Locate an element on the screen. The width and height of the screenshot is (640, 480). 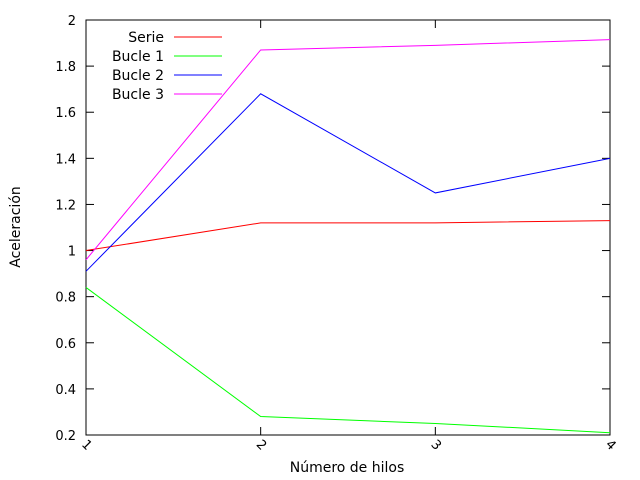
legend-label: Bucle 3 is located at coordinates (138, 95).